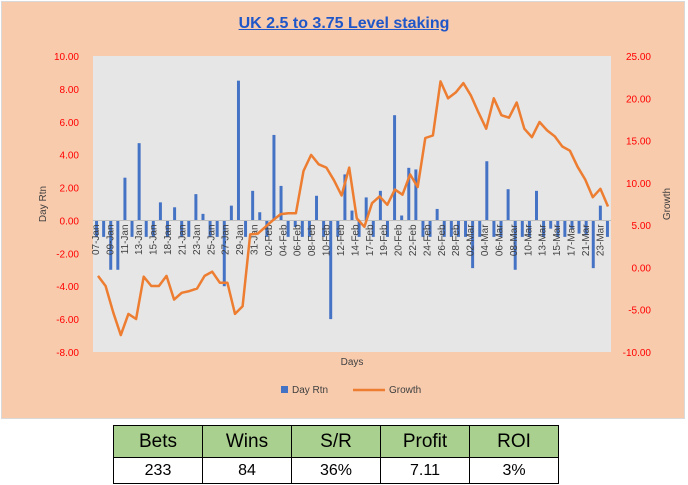 The width and height of the screenshot is (688, 485). I want to click on x-tick-label: 08-Mar, so click(514, 240).